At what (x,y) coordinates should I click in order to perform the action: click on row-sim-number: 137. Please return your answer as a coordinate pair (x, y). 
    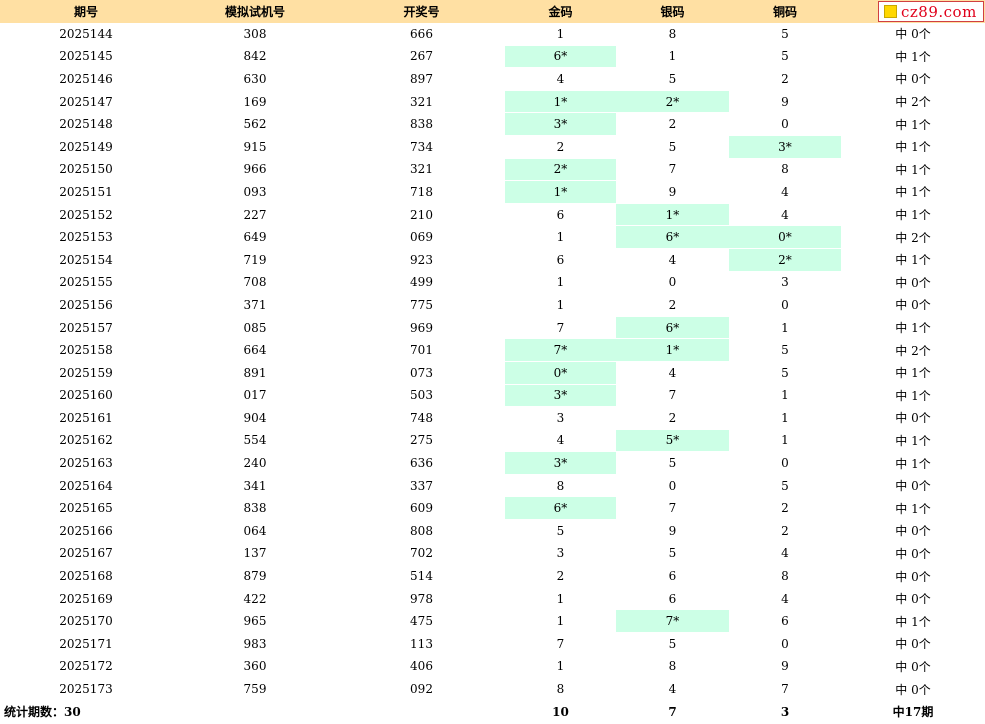
    Looking at the image, I should click on (255, 554).